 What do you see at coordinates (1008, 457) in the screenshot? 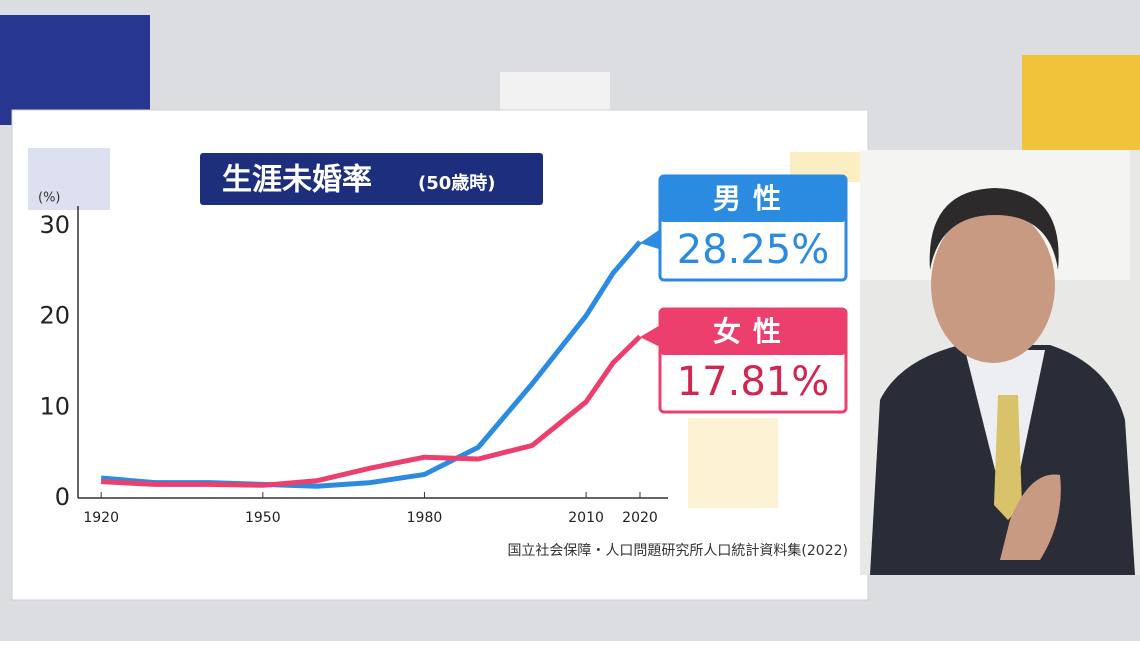
I see `person-tie` at bounding box center [1008, 457].